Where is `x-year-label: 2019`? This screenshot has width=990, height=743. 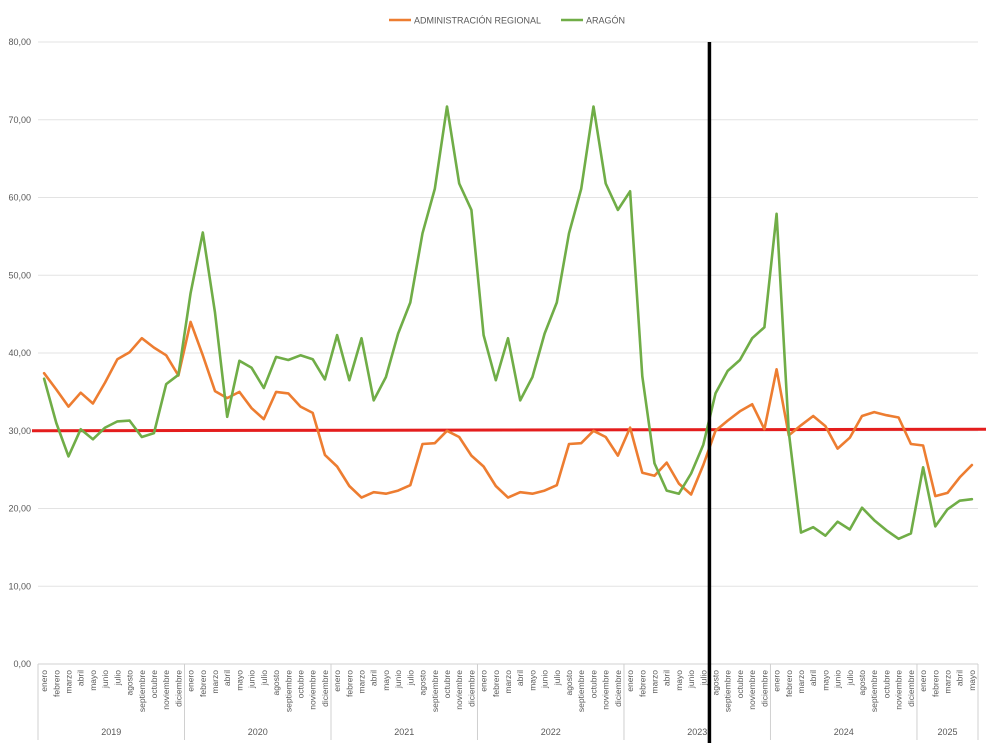 x-year-label: 2019 is located at coordinates (111, 732).